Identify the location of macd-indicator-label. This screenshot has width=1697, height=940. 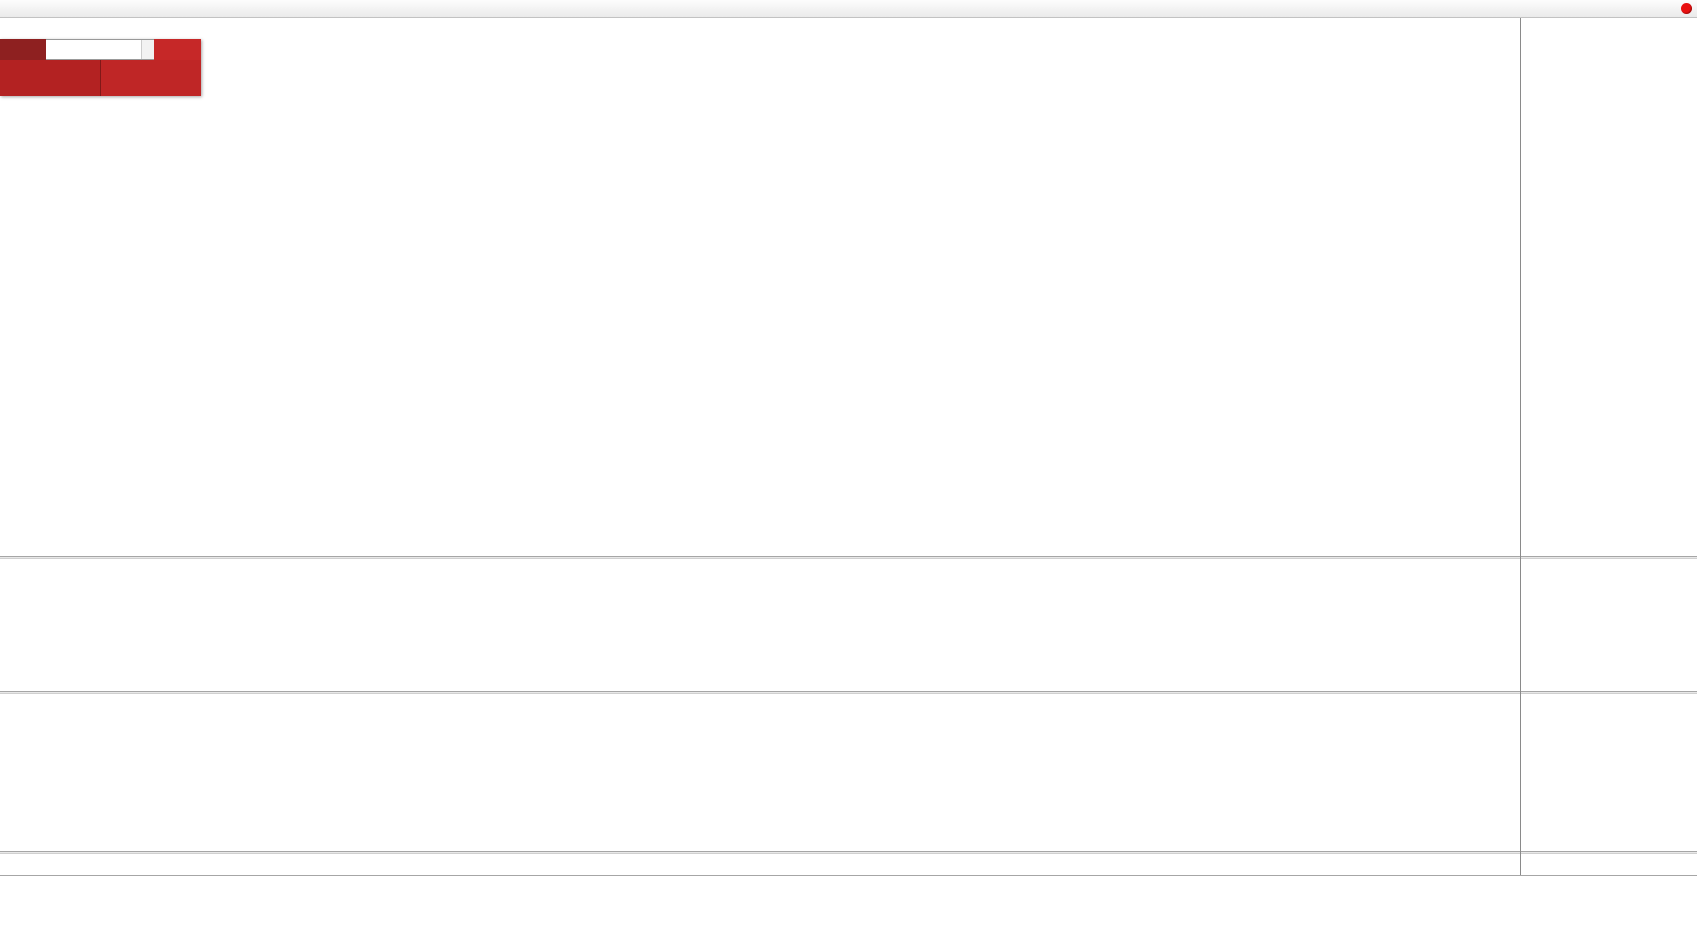
(15, 567).